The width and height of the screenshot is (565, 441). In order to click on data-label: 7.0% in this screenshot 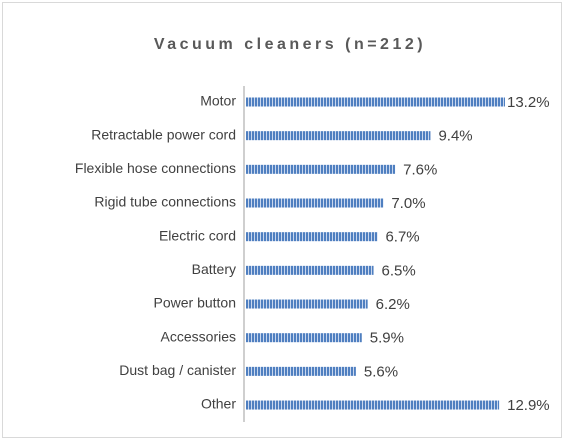, I will do `click(408, 203)`.